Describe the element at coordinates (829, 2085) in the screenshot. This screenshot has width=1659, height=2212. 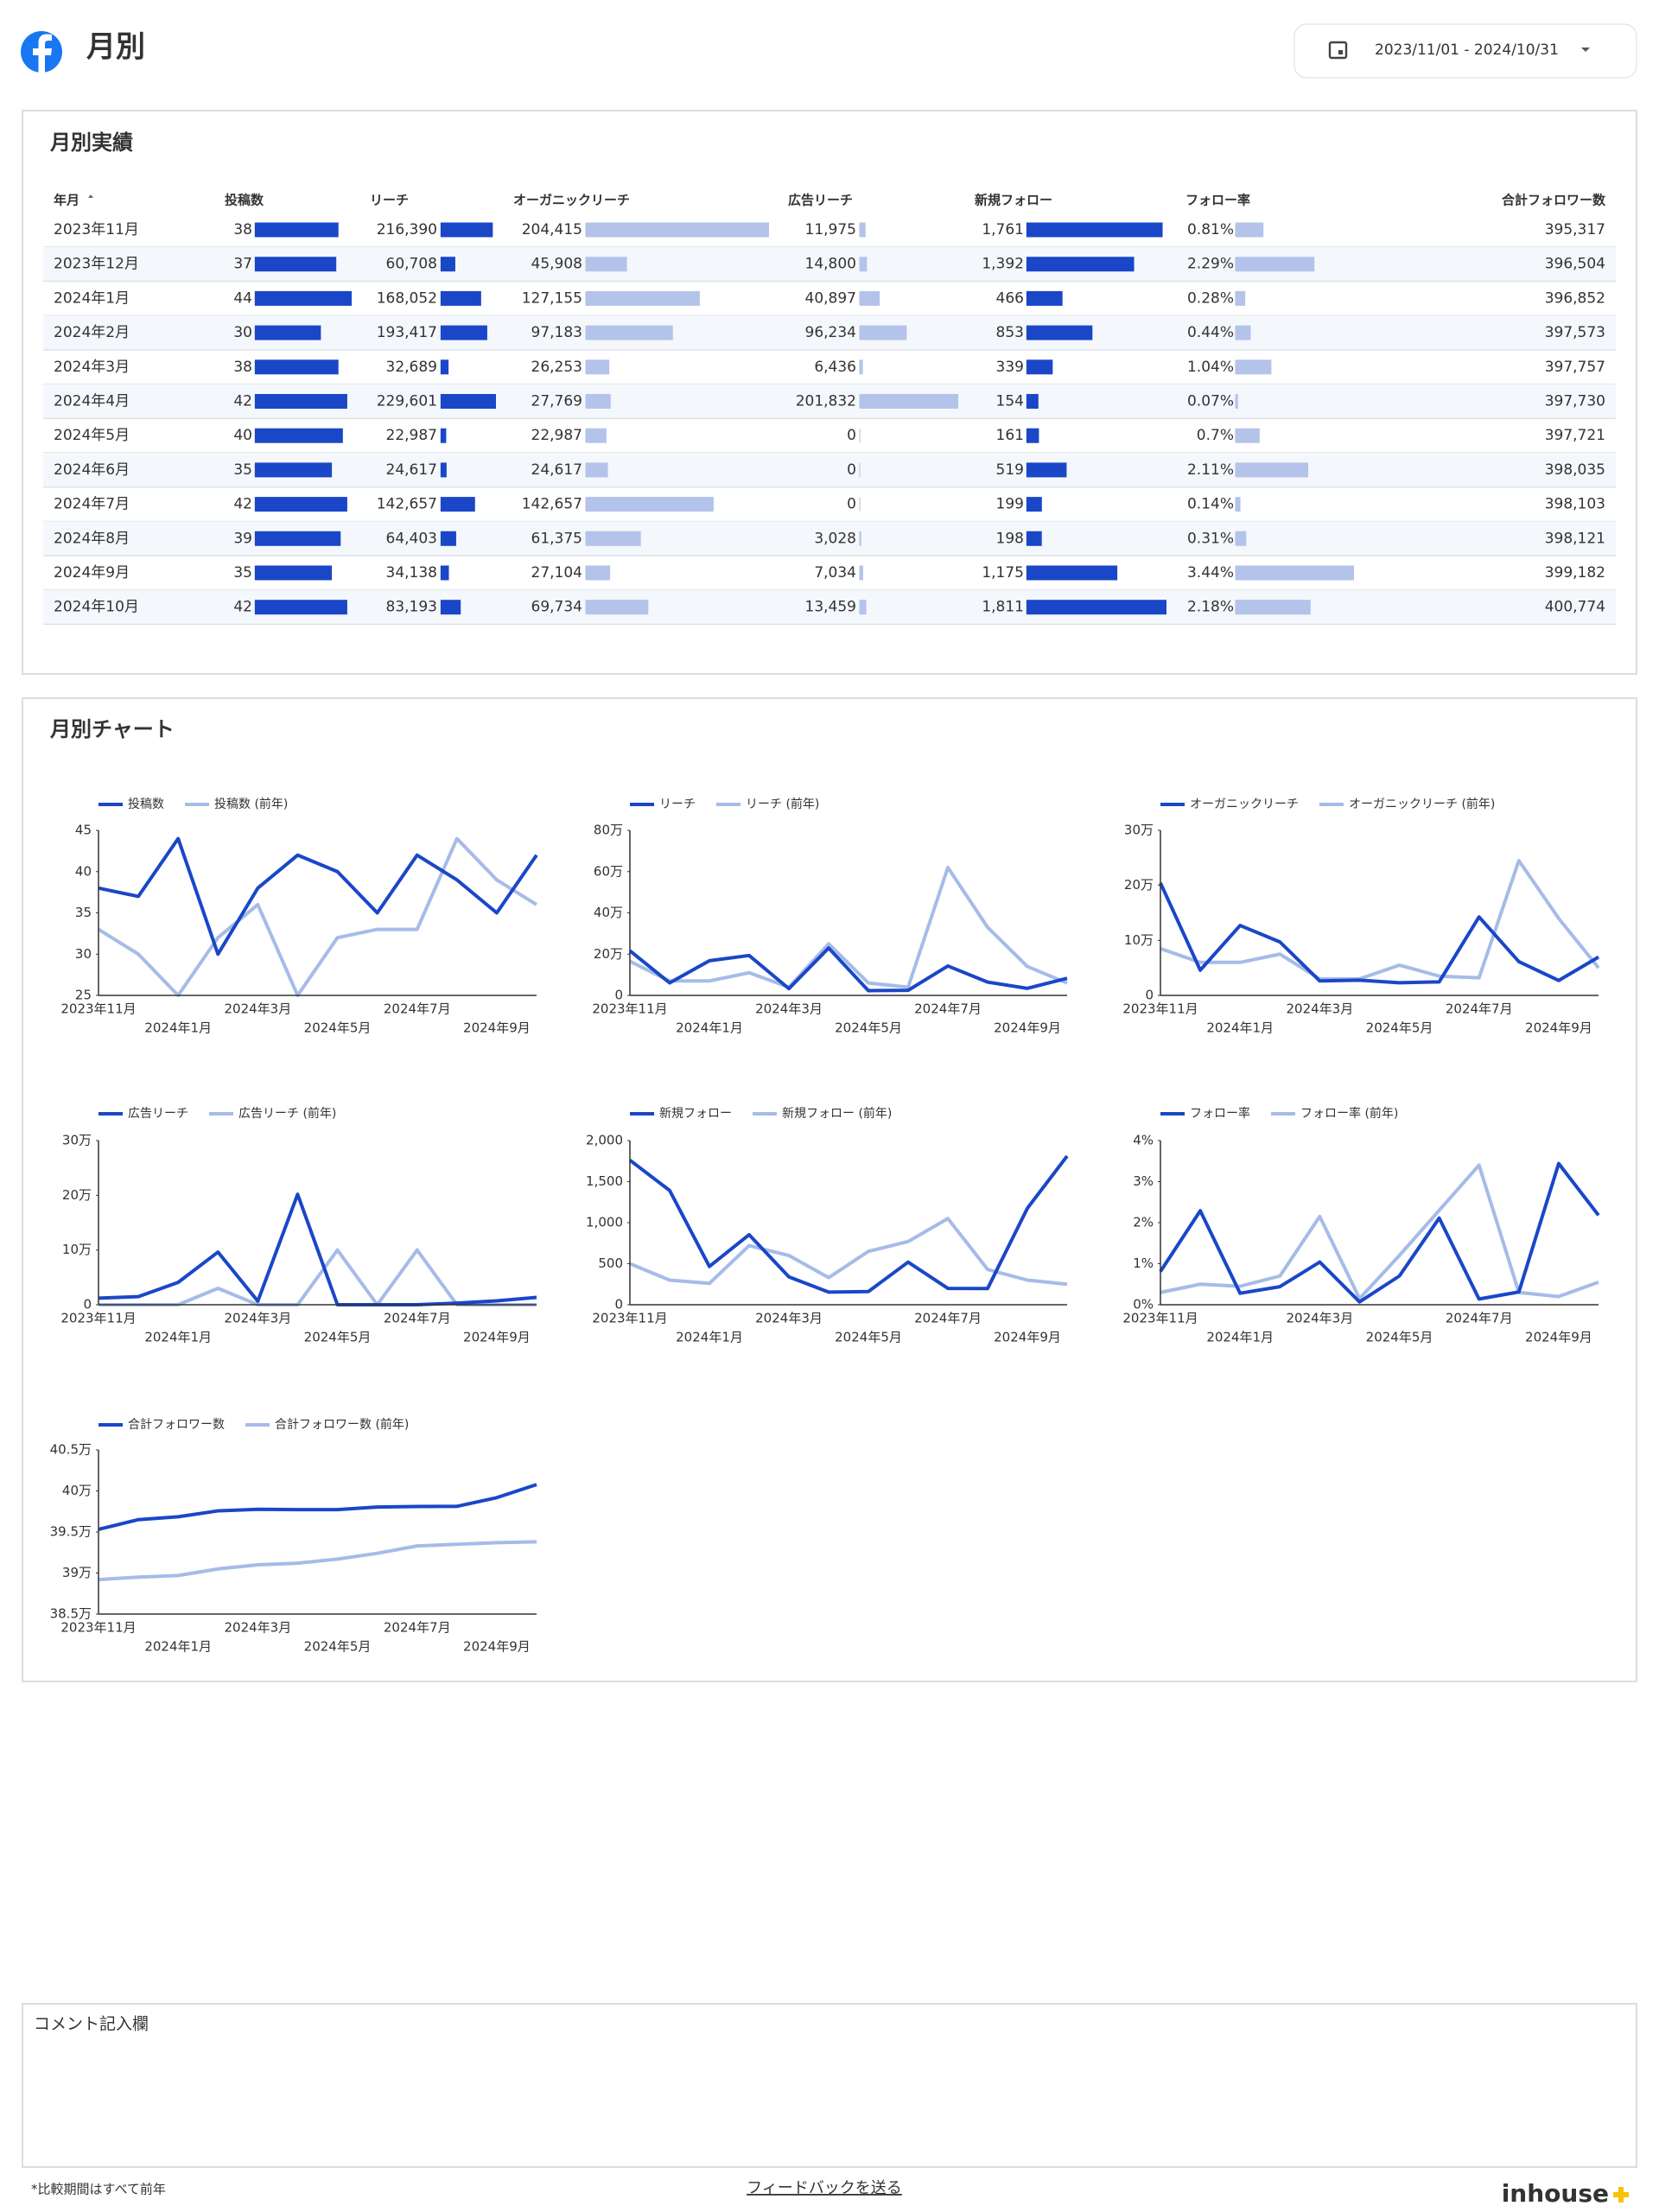
I see `comment-box` at that location.